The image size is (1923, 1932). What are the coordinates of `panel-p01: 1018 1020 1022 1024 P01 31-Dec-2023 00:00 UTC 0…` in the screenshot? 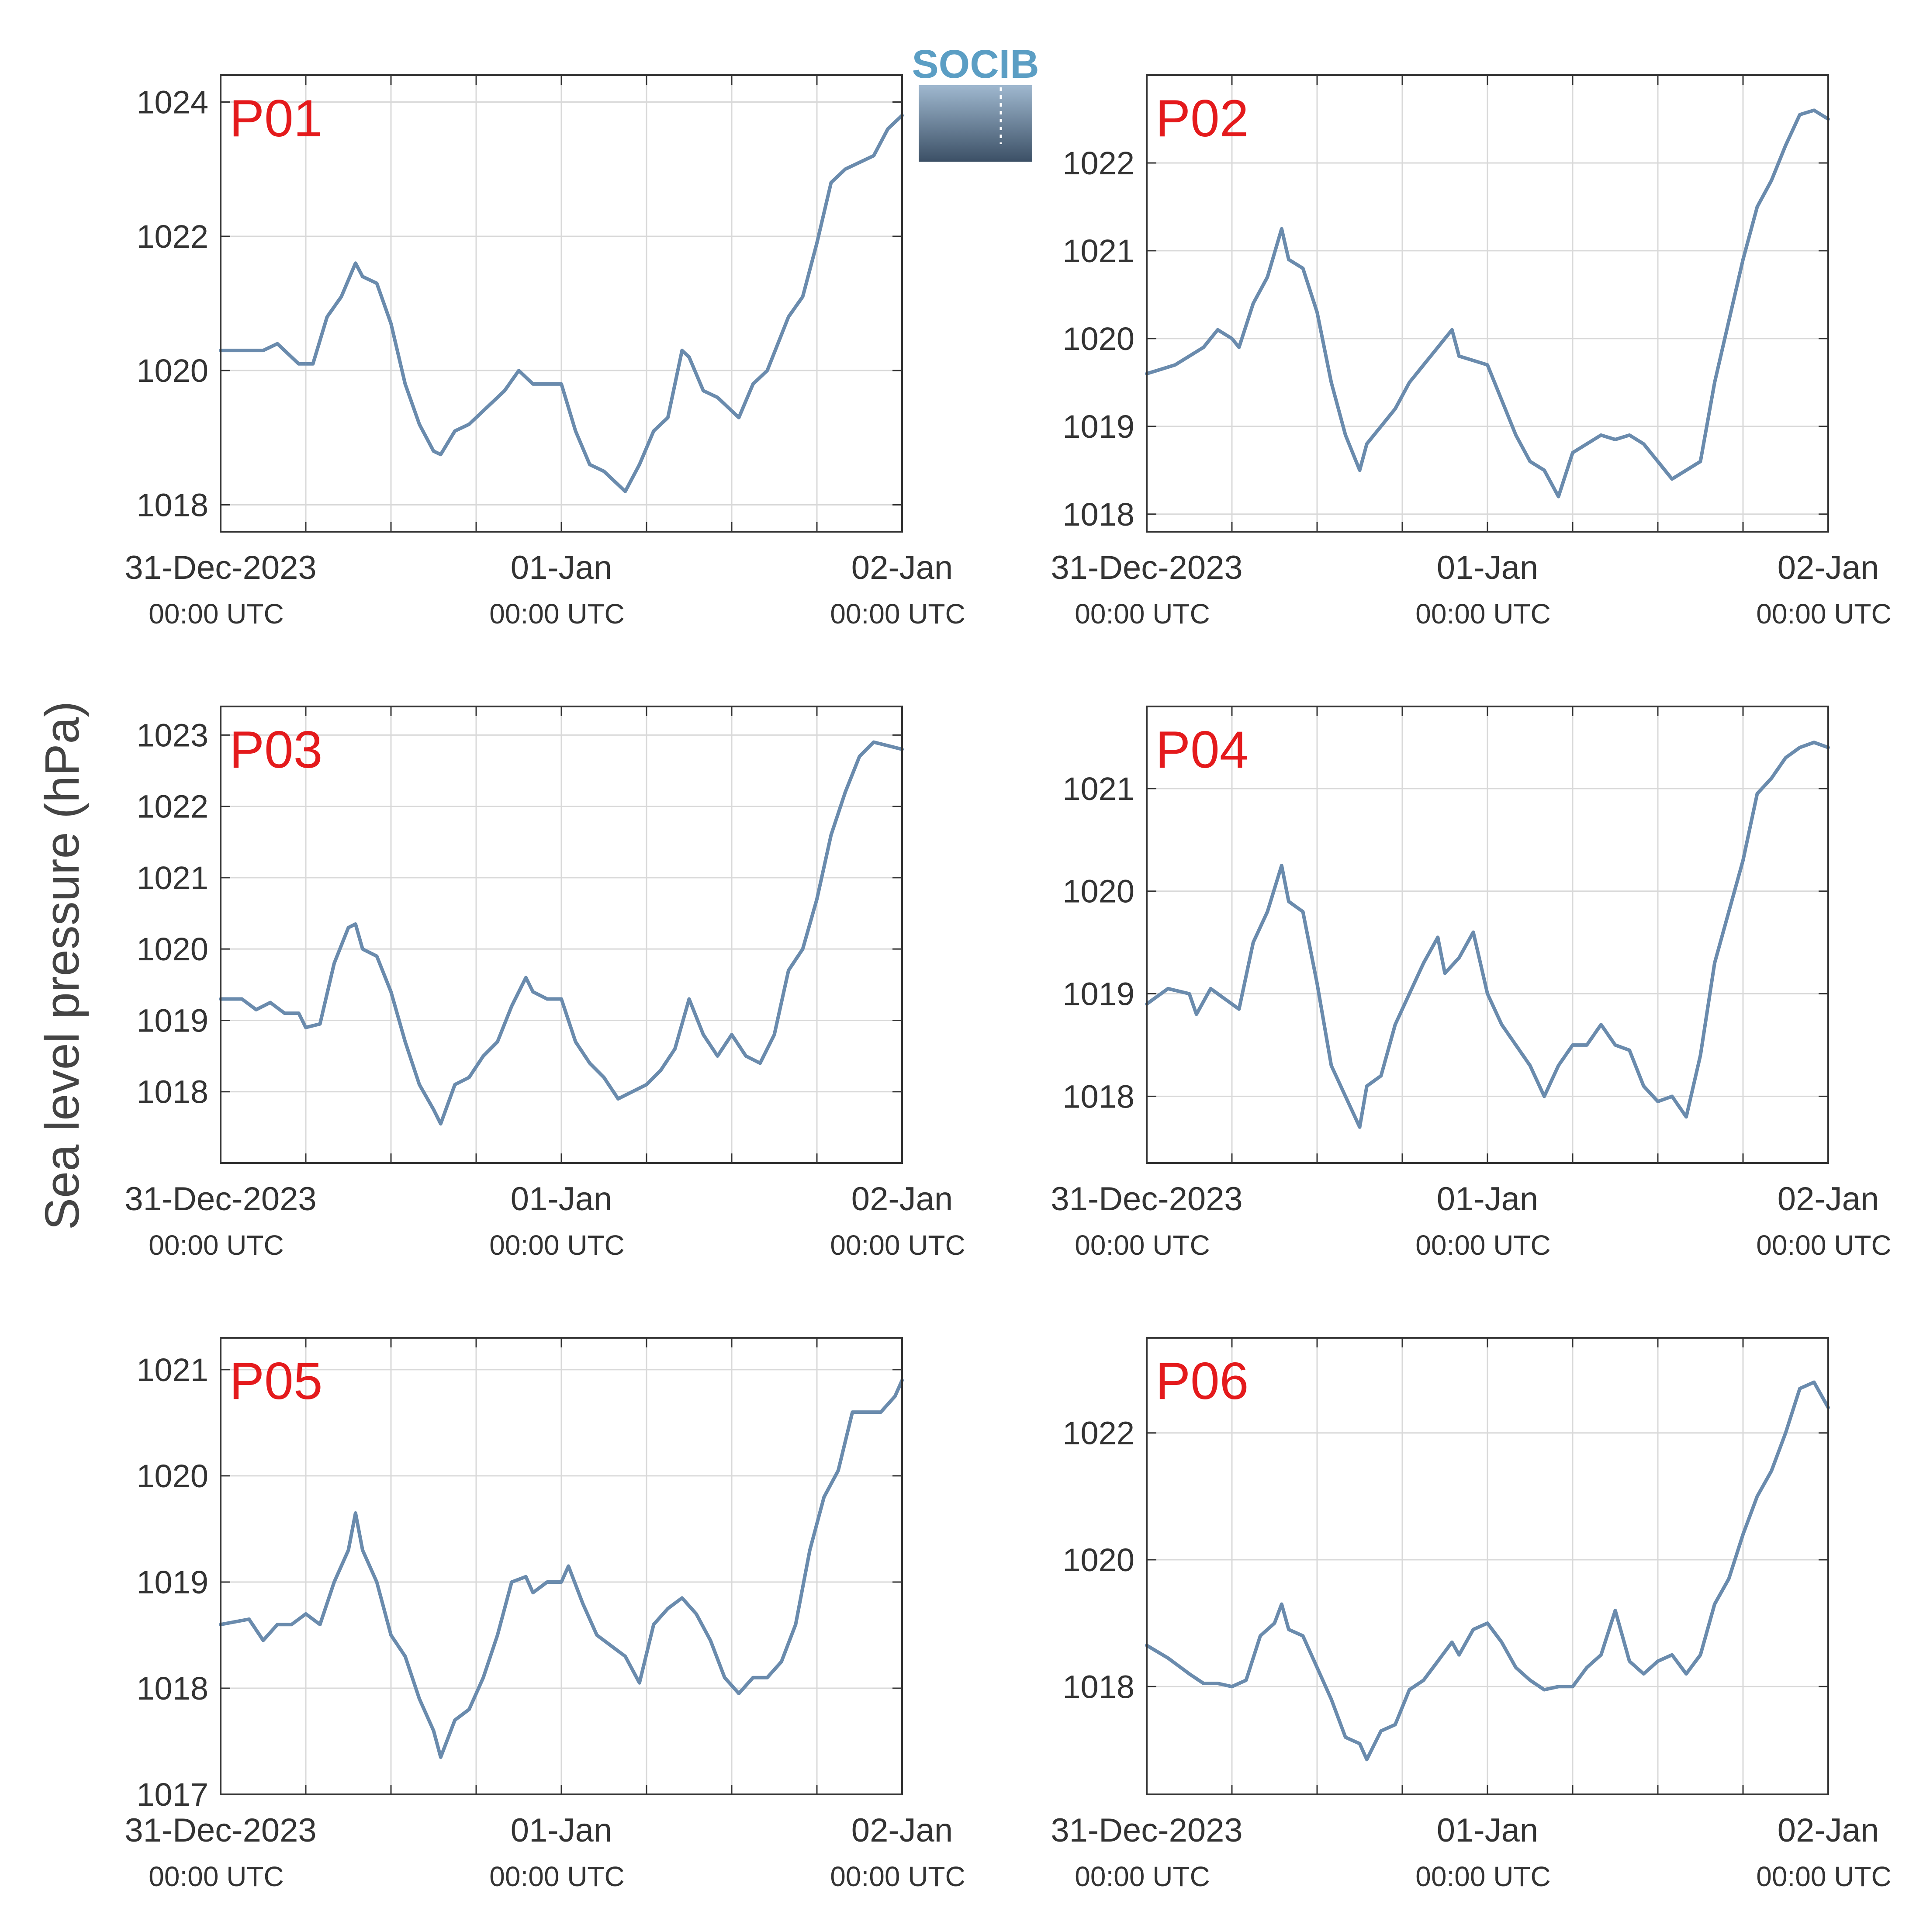 It's located at (545, 352).